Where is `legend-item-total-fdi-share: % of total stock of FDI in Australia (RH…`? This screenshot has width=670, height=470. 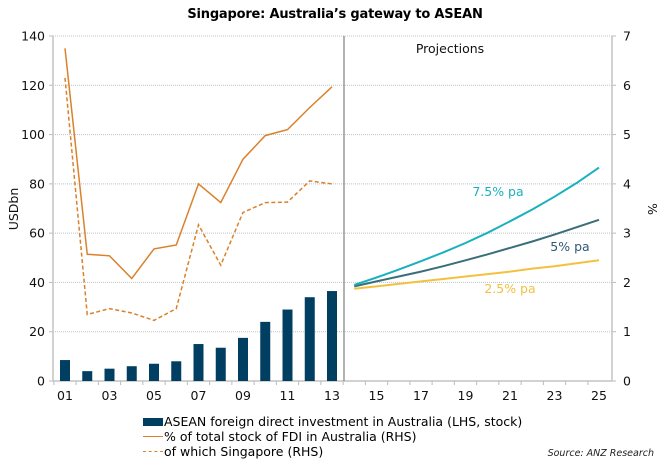
legend-item-total-fdi-share: % of total stock of FDI in Australia (RH… is located at coordinates (332, 436).